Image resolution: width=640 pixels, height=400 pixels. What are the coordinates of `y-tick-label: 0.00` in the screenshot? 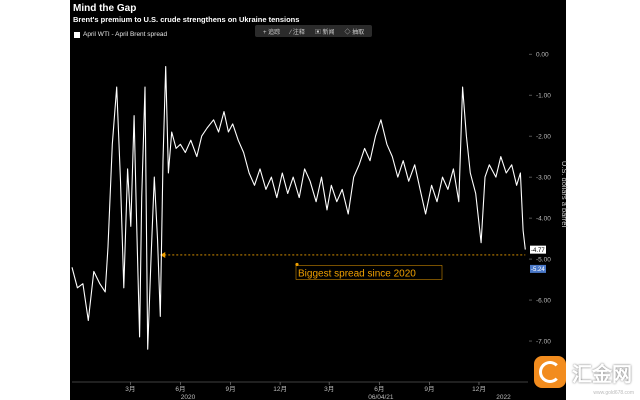 It's located at (542, 54).